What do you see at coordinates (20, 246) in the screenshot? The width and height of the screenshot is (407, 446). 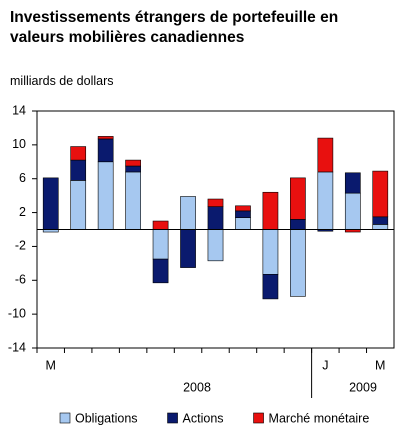 I see `y-tick-label: -2` at bounding box center [20, 246].